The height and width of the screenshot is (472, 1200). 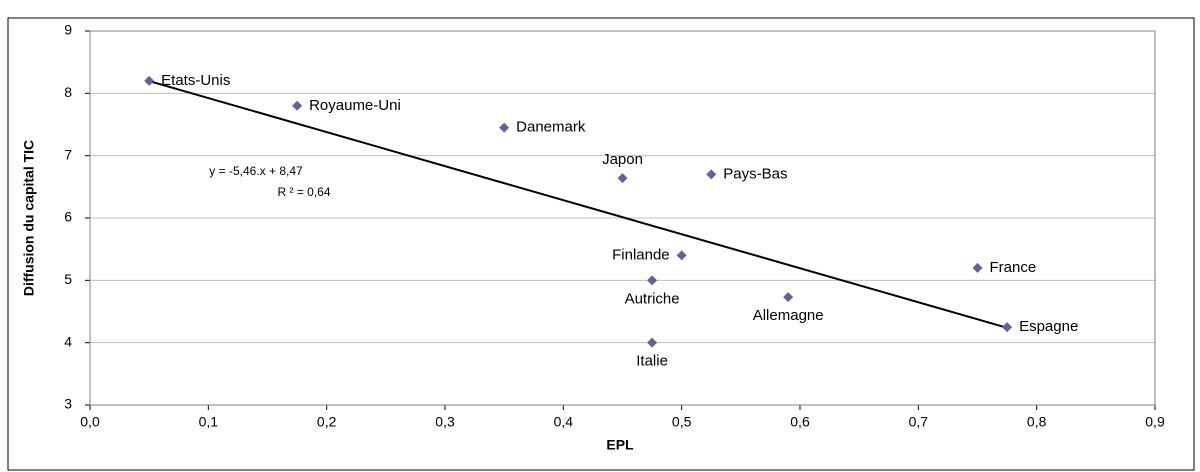 I want to click on y-axis-title: Diffusion du capital TIC, so click(x=29, y=218).